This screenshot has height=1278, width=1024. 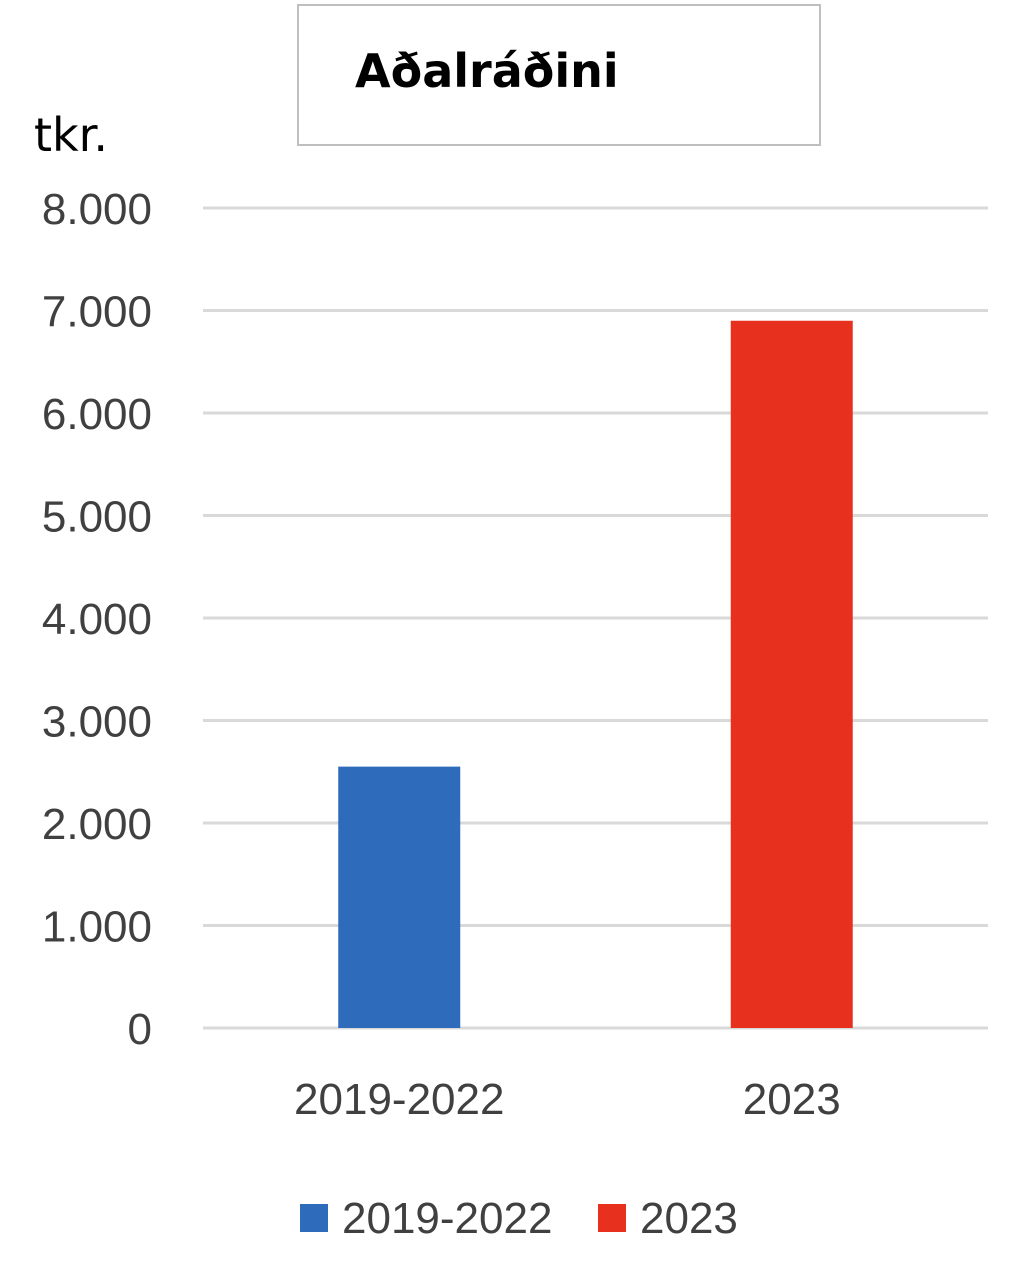 I want to click on y-axis-unit-label: tkr., so click(x=71, y=135).